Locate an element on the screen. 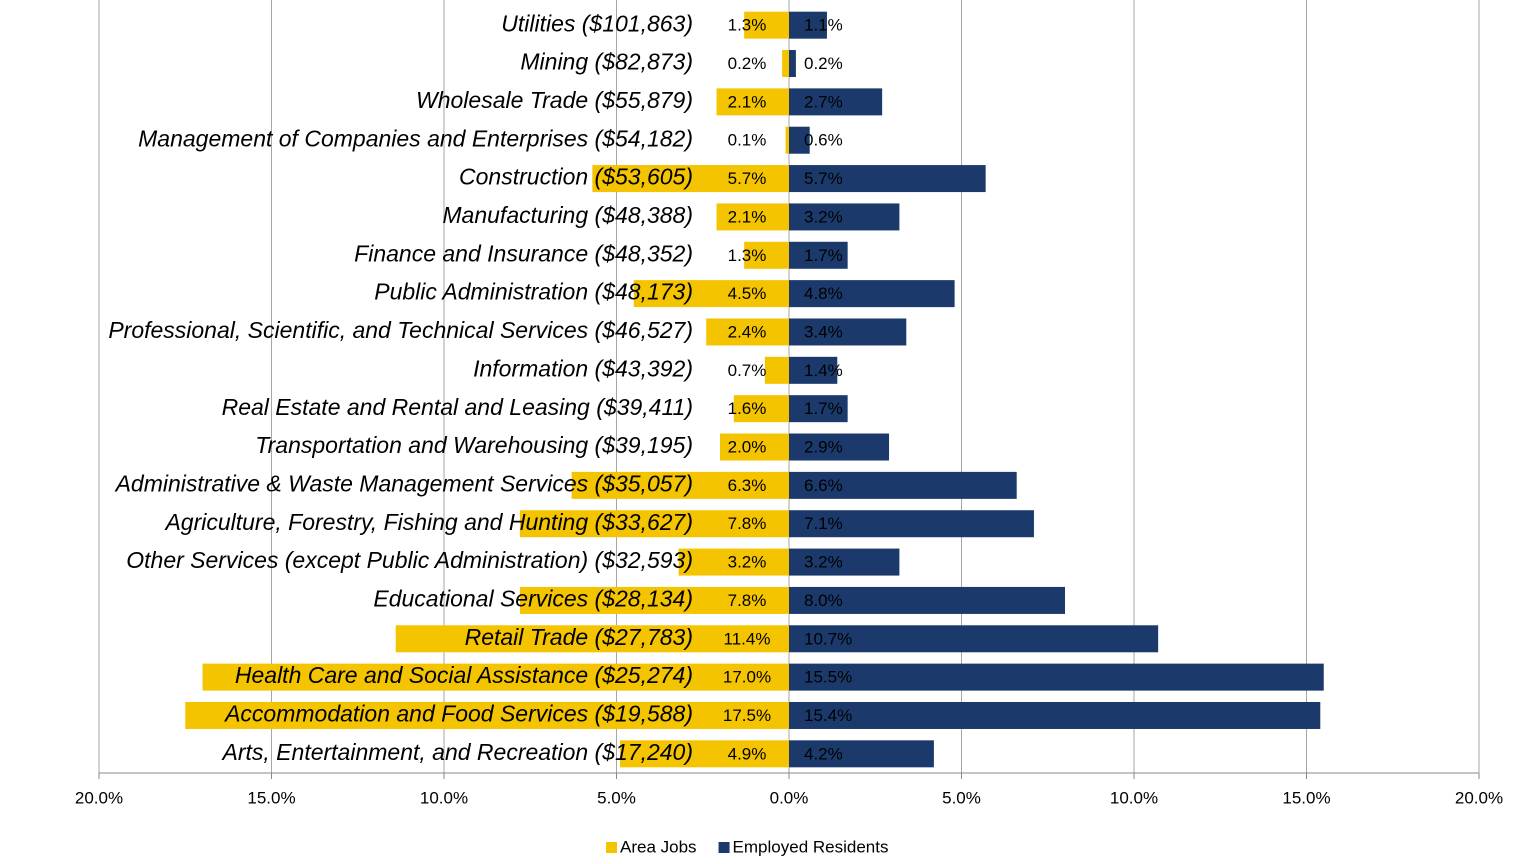  data-label: 4.2% is located at coordinates (823, 753).